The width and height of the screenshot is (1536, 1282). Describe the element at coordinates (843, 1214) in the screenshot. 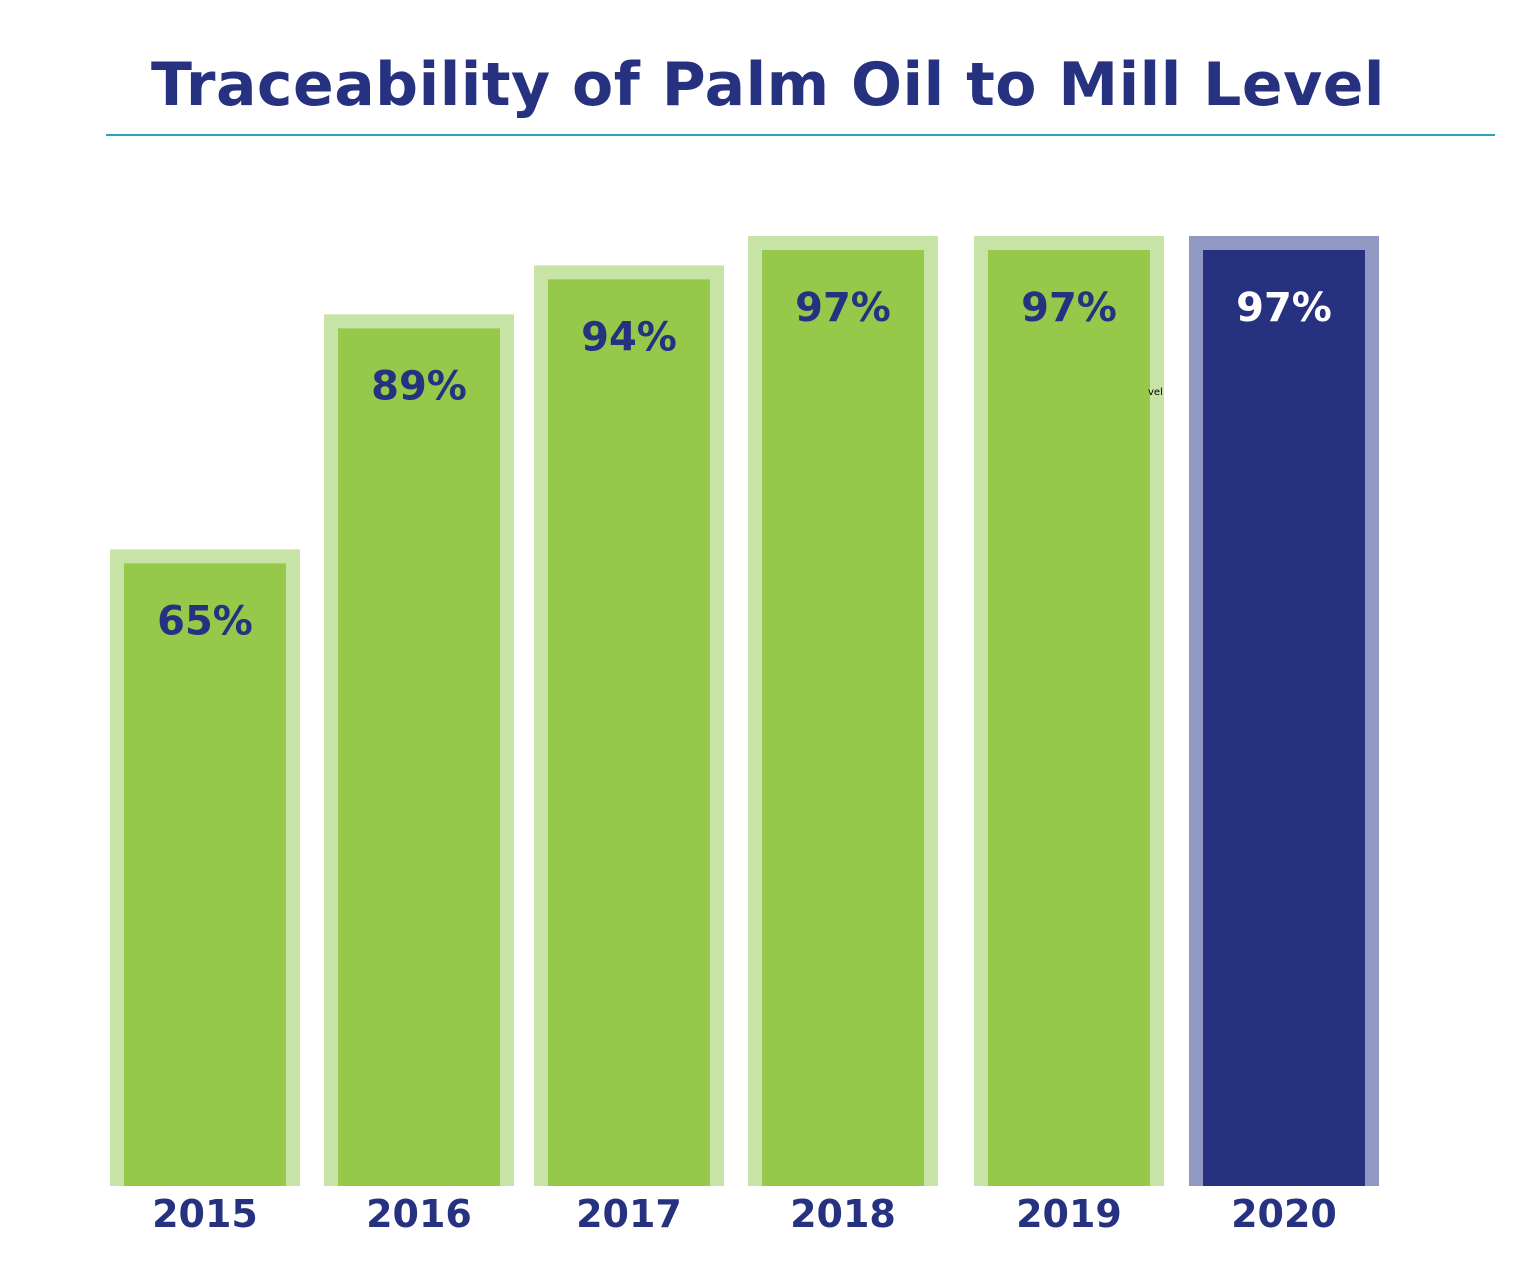

I see `x-tick-label-2018: 2018` at that location.